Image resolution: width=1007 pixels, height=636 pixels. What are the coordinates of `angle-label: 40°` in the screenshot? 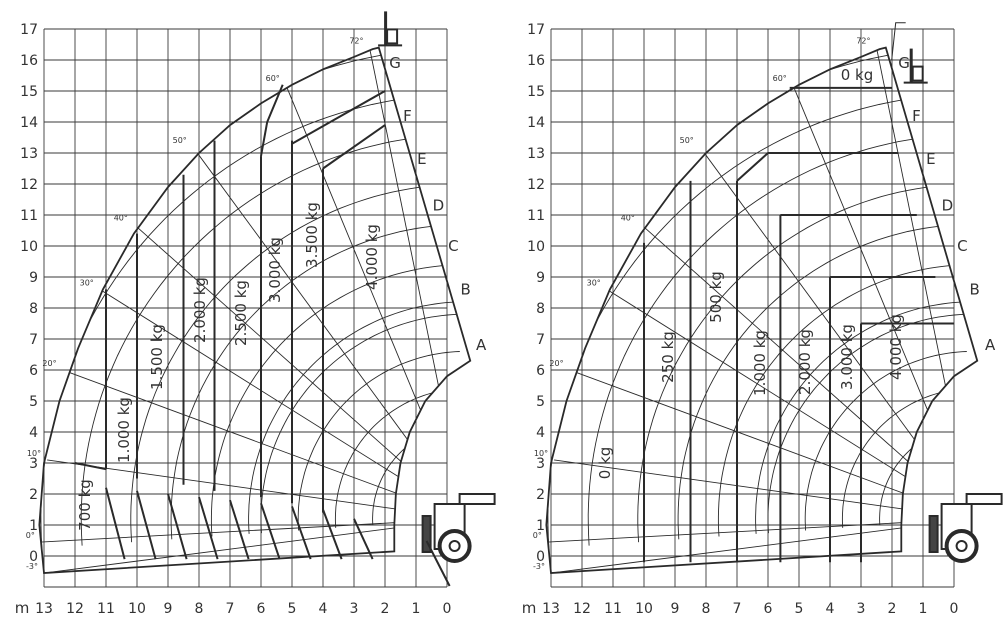 It's located at (121, 217).